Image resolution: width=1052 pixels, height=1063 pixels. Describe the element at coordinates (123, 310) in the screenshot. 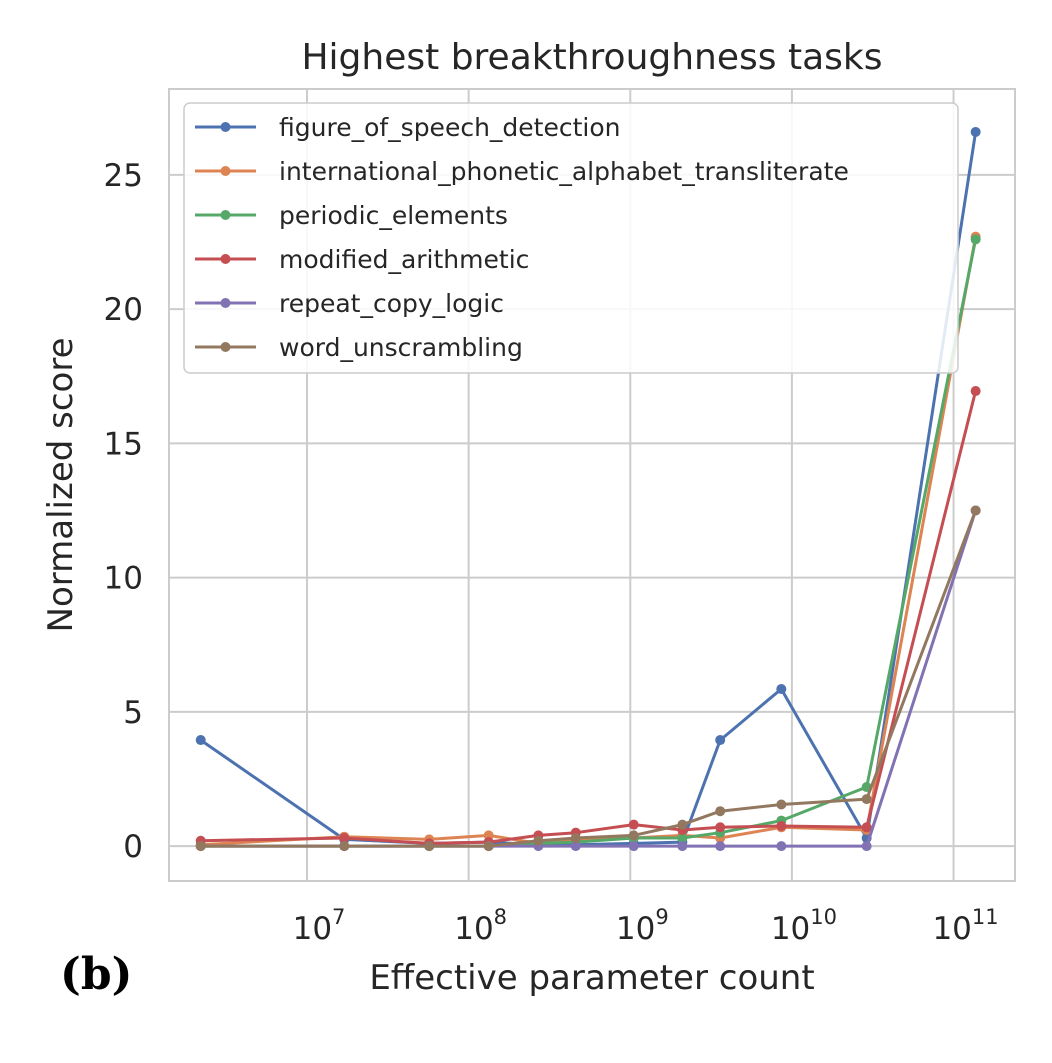

I see `y-tick-label: 20` at that location.